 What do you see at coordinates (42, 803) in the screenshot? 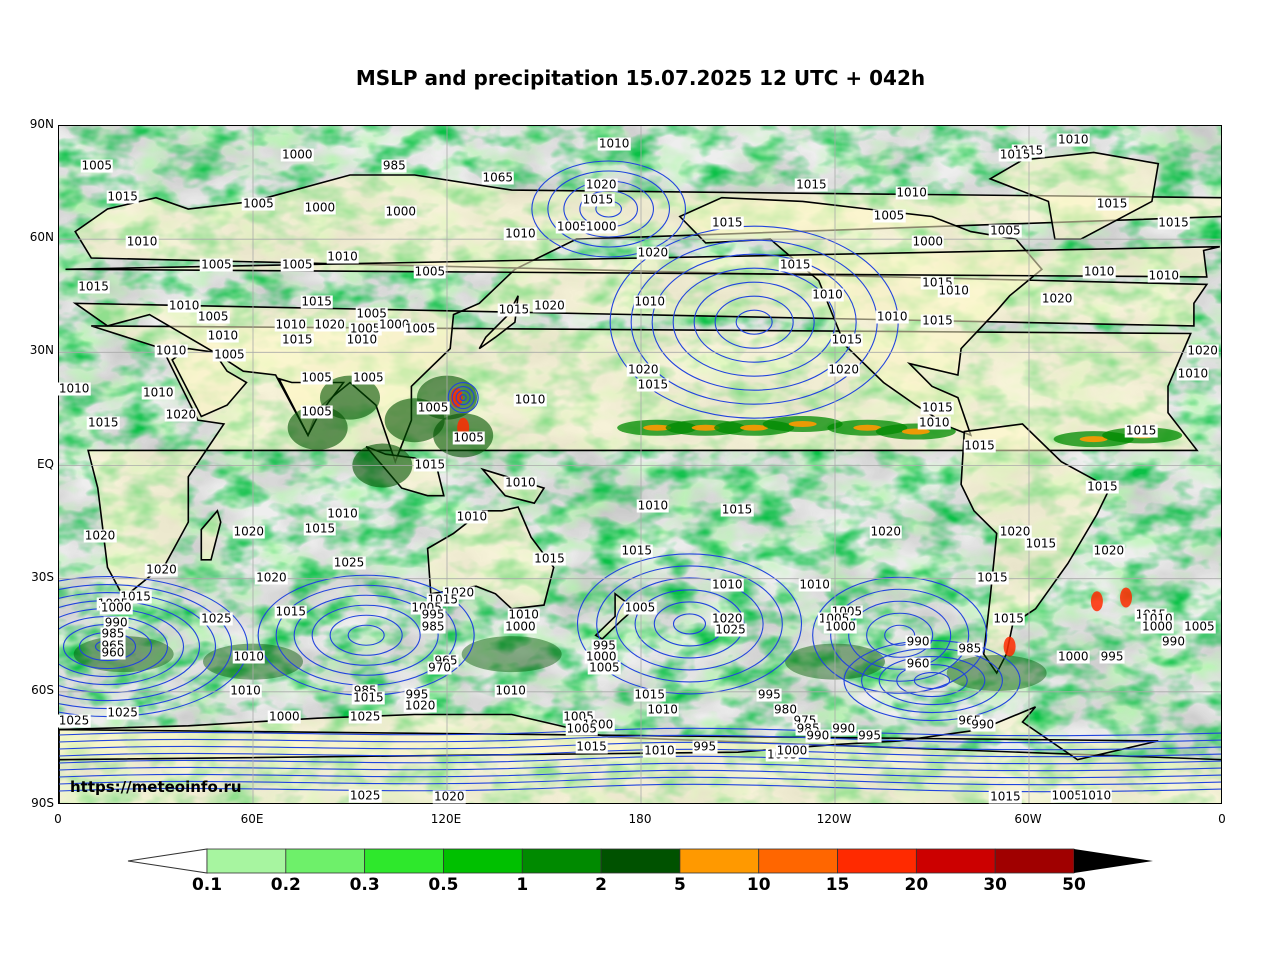
I see `lat-label: 90S` at bounding box center [42, 803].